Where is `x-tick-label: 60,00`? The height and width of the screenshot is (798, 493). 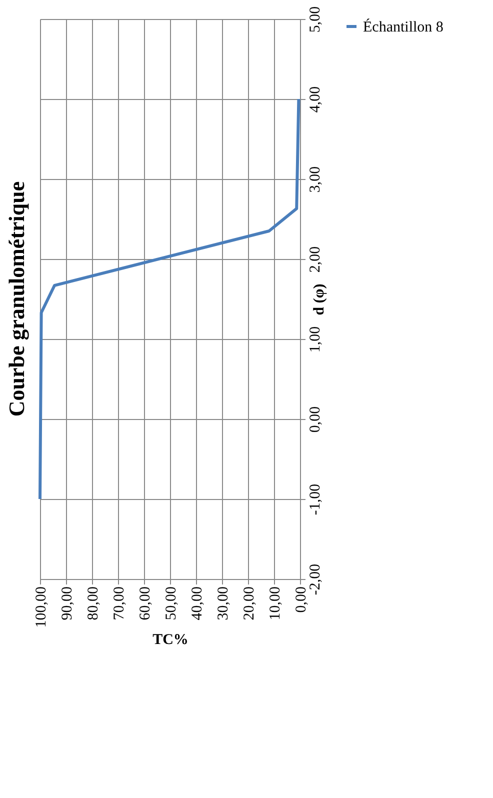 x-tick-label: 60,00 is located at coordinates (146, 603).